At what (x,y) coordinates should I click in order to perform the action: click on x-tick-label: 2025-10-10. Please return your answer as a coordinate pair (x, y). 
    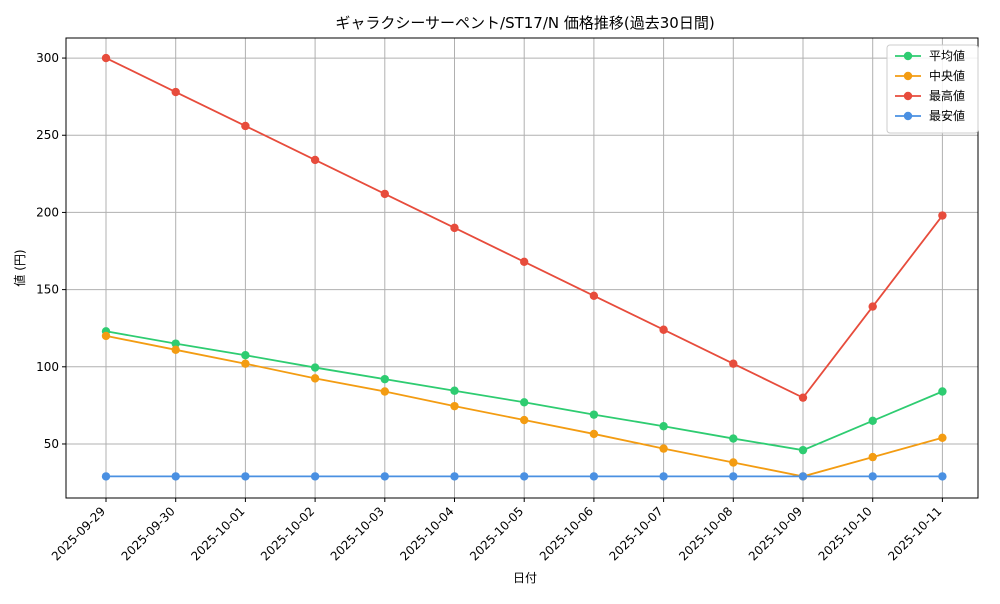
    Looking at the image, I should click on (845, 533).